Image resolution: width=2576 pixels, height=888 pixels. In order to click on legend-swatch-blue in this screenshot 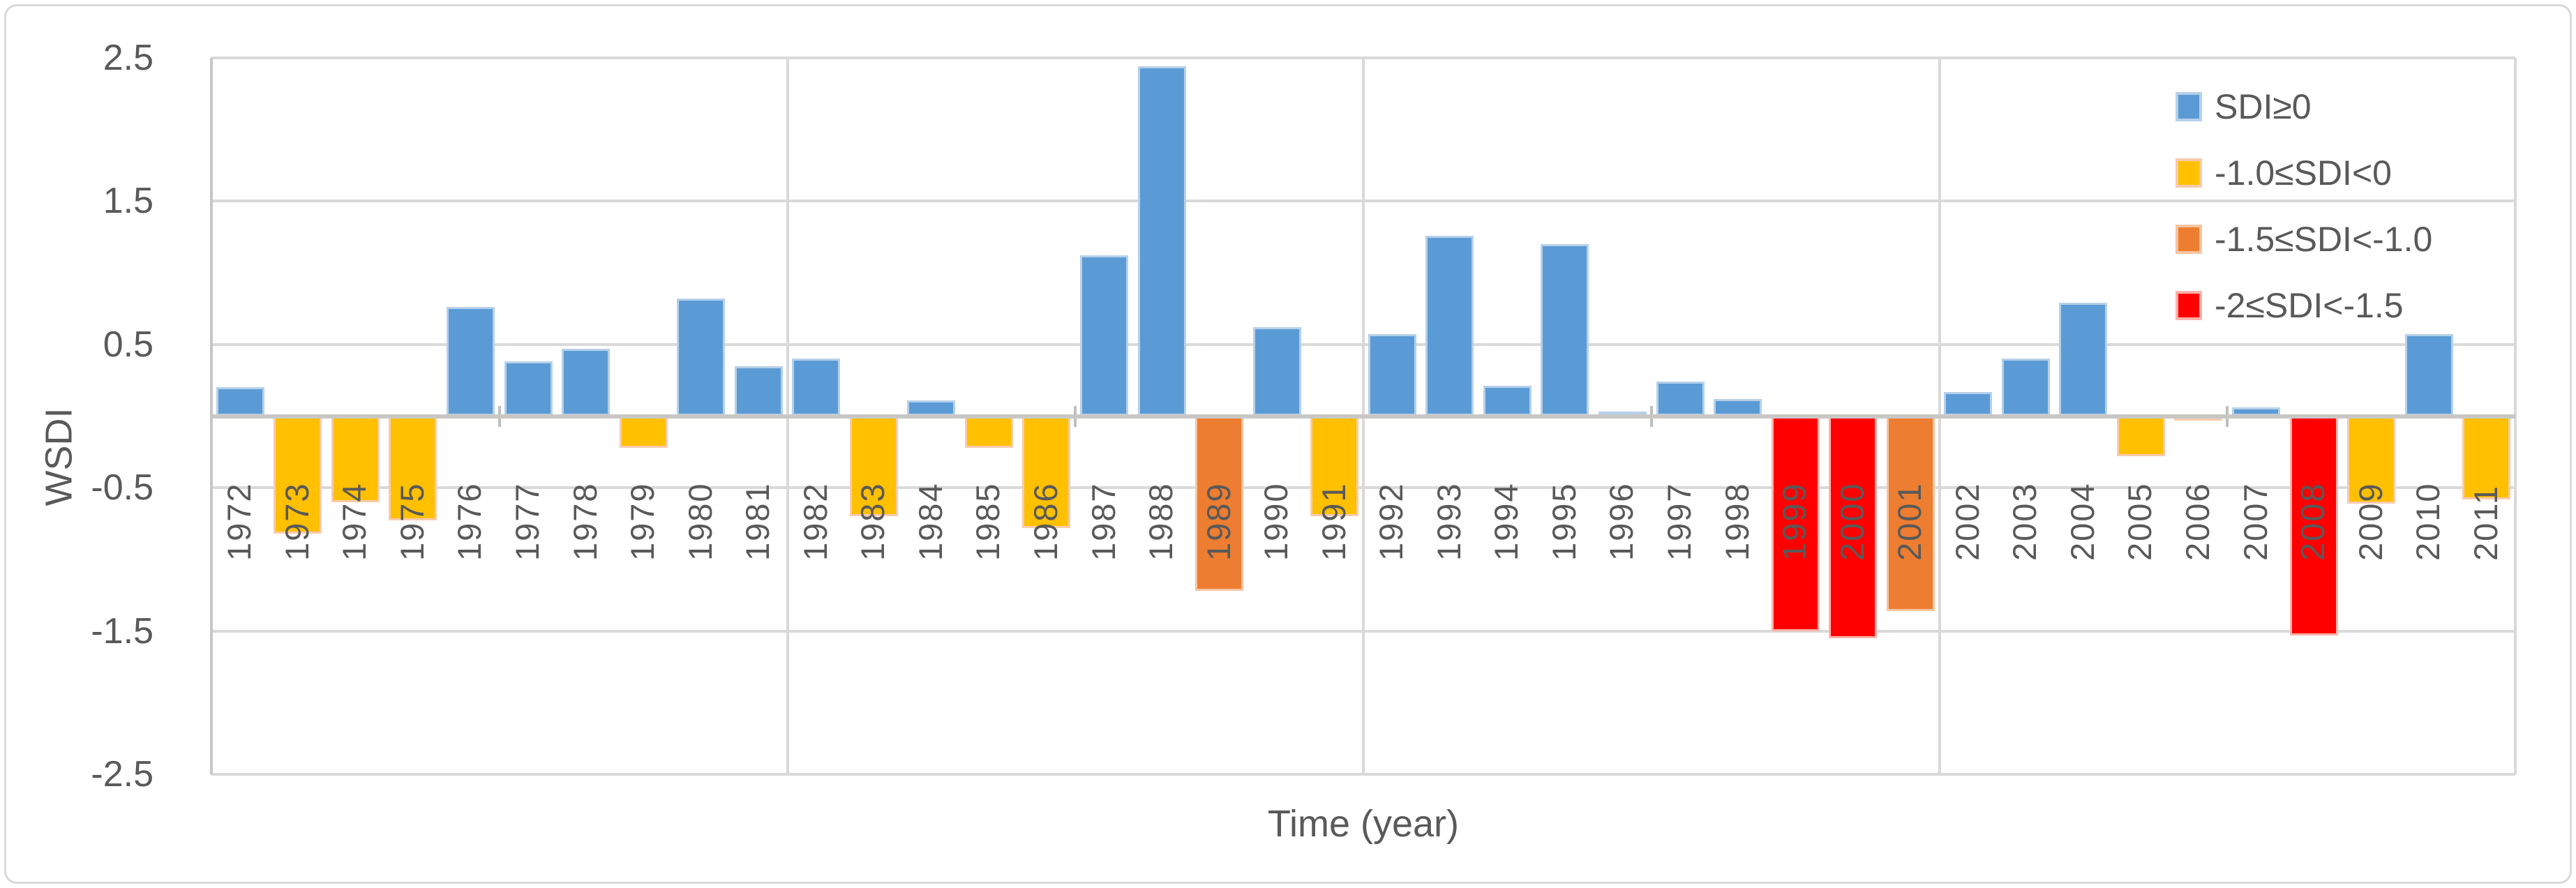, I will do `click(2189, 106)`.